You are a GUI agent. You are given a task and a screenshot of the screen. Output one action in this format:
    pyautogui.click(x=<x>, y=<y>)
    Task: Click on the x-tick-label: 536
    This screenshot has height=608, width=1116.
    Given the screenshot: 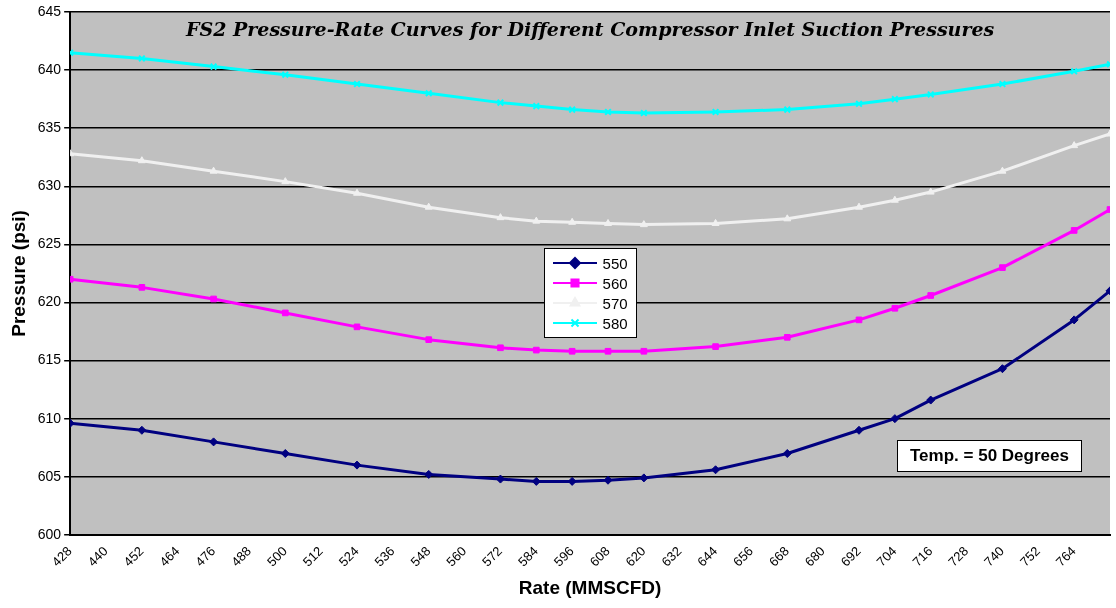 What is the action you would take?
    pyautogui.click(x=384, y=556)
    